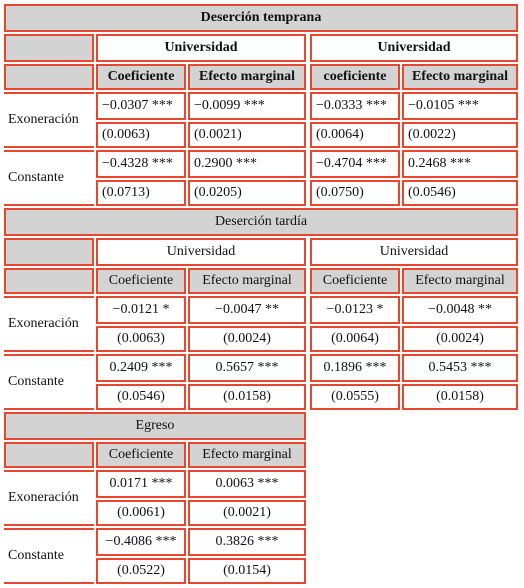 This screenshot has height=588, width=524. Describe the element at coordinates (355, 397) in the screenshot. I see `std-error: (0.0555)` at that location.